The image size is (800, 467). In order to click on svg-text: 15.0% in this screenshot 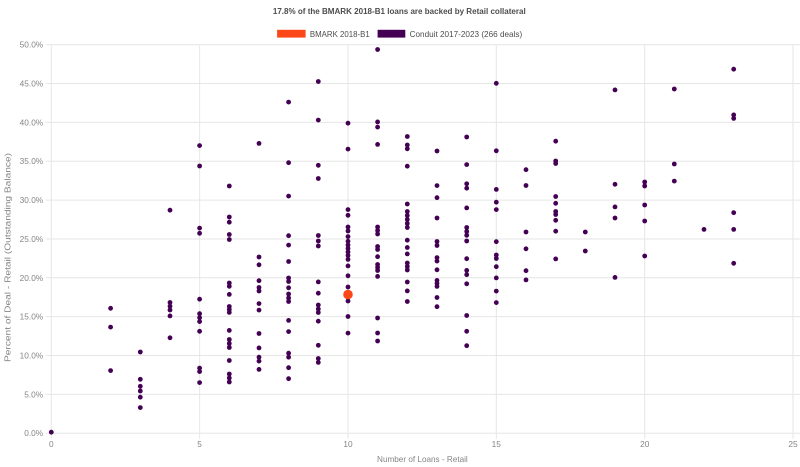, I will do `click(32, 317)`.